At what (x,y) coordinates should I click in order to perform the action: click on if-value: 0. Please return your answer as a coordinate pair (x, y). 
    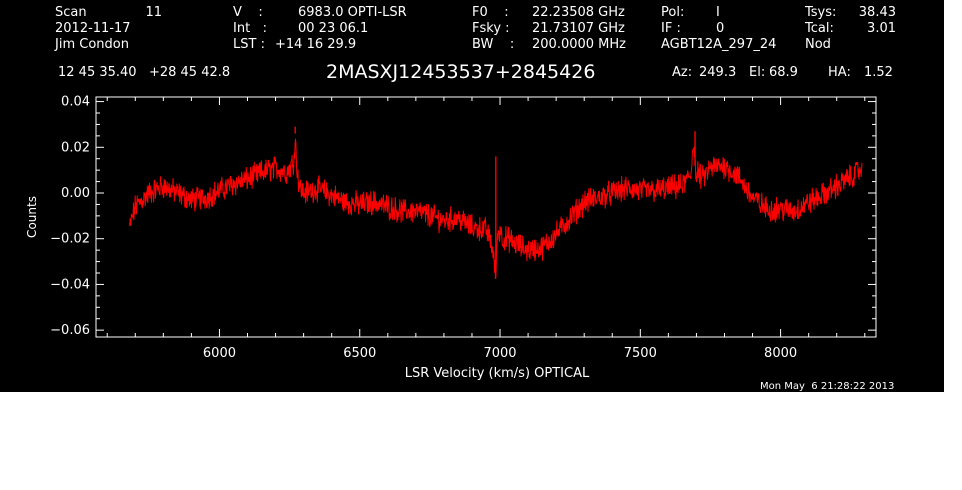
    Looking at the image, I should click on (720, 28).